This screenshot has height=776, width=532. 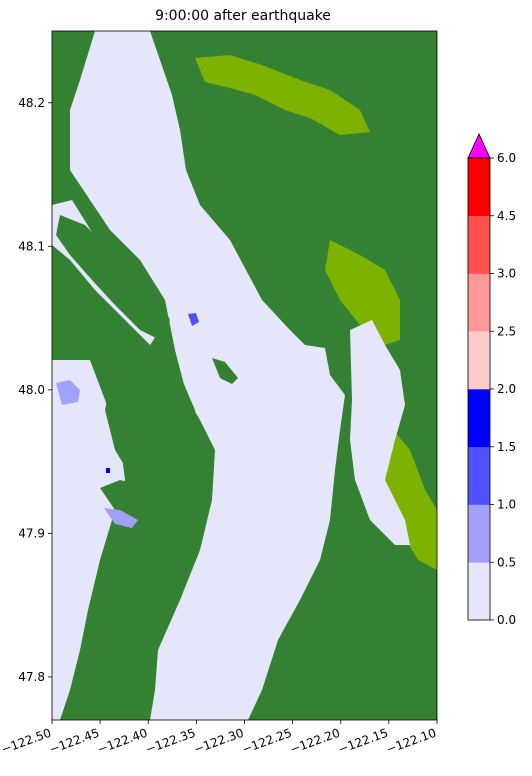 What do you see at coordinates (225, 371) in the screenshot?
I see `small-island` at bounding box center [225, 371].